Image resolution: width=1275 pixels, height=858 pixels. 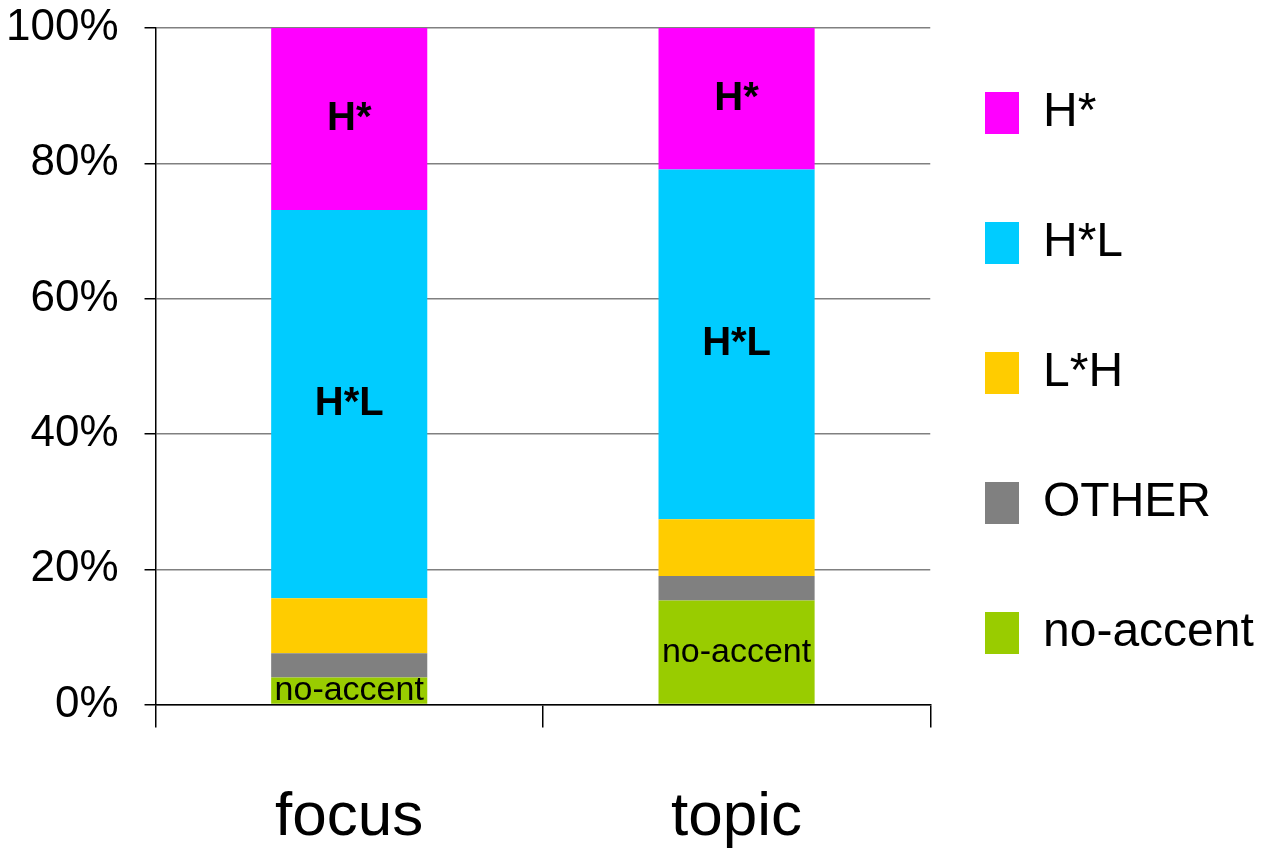 I want to click on legend-label: OTHER, so click(x=1127, y=500).